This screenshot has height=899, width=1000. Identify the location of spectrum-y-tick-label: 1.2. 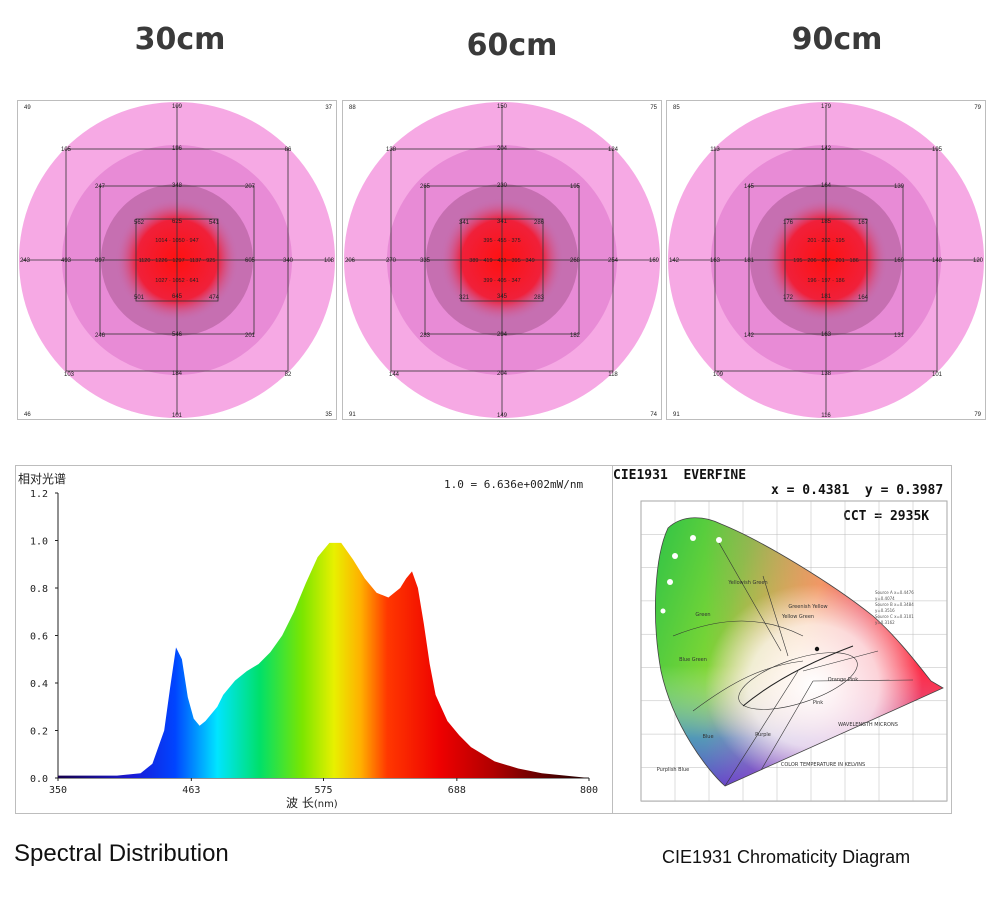
(39, 494).